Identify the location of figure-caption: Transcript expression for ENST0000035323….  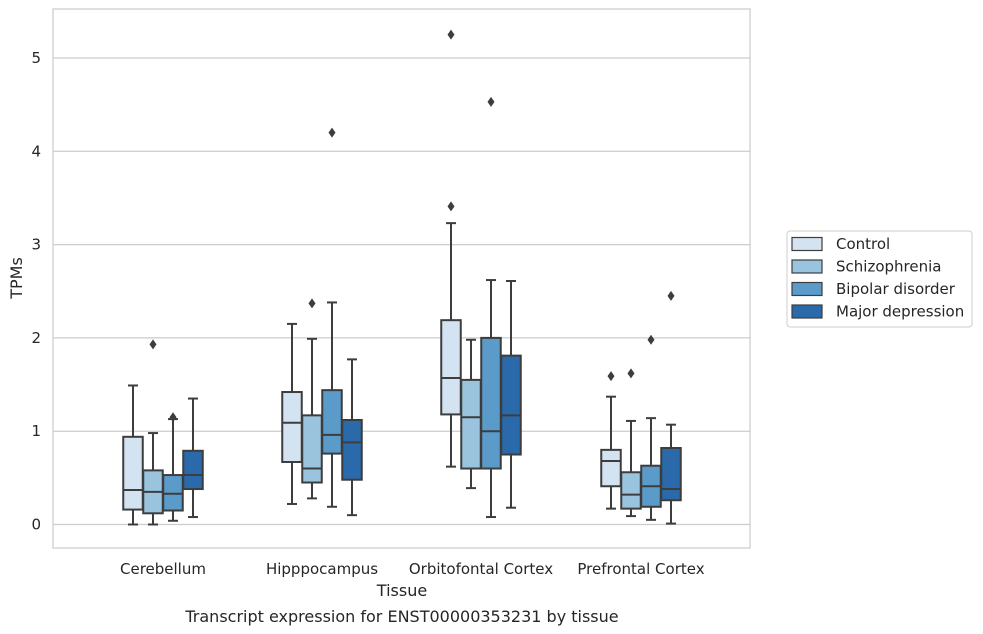
(401, 616).